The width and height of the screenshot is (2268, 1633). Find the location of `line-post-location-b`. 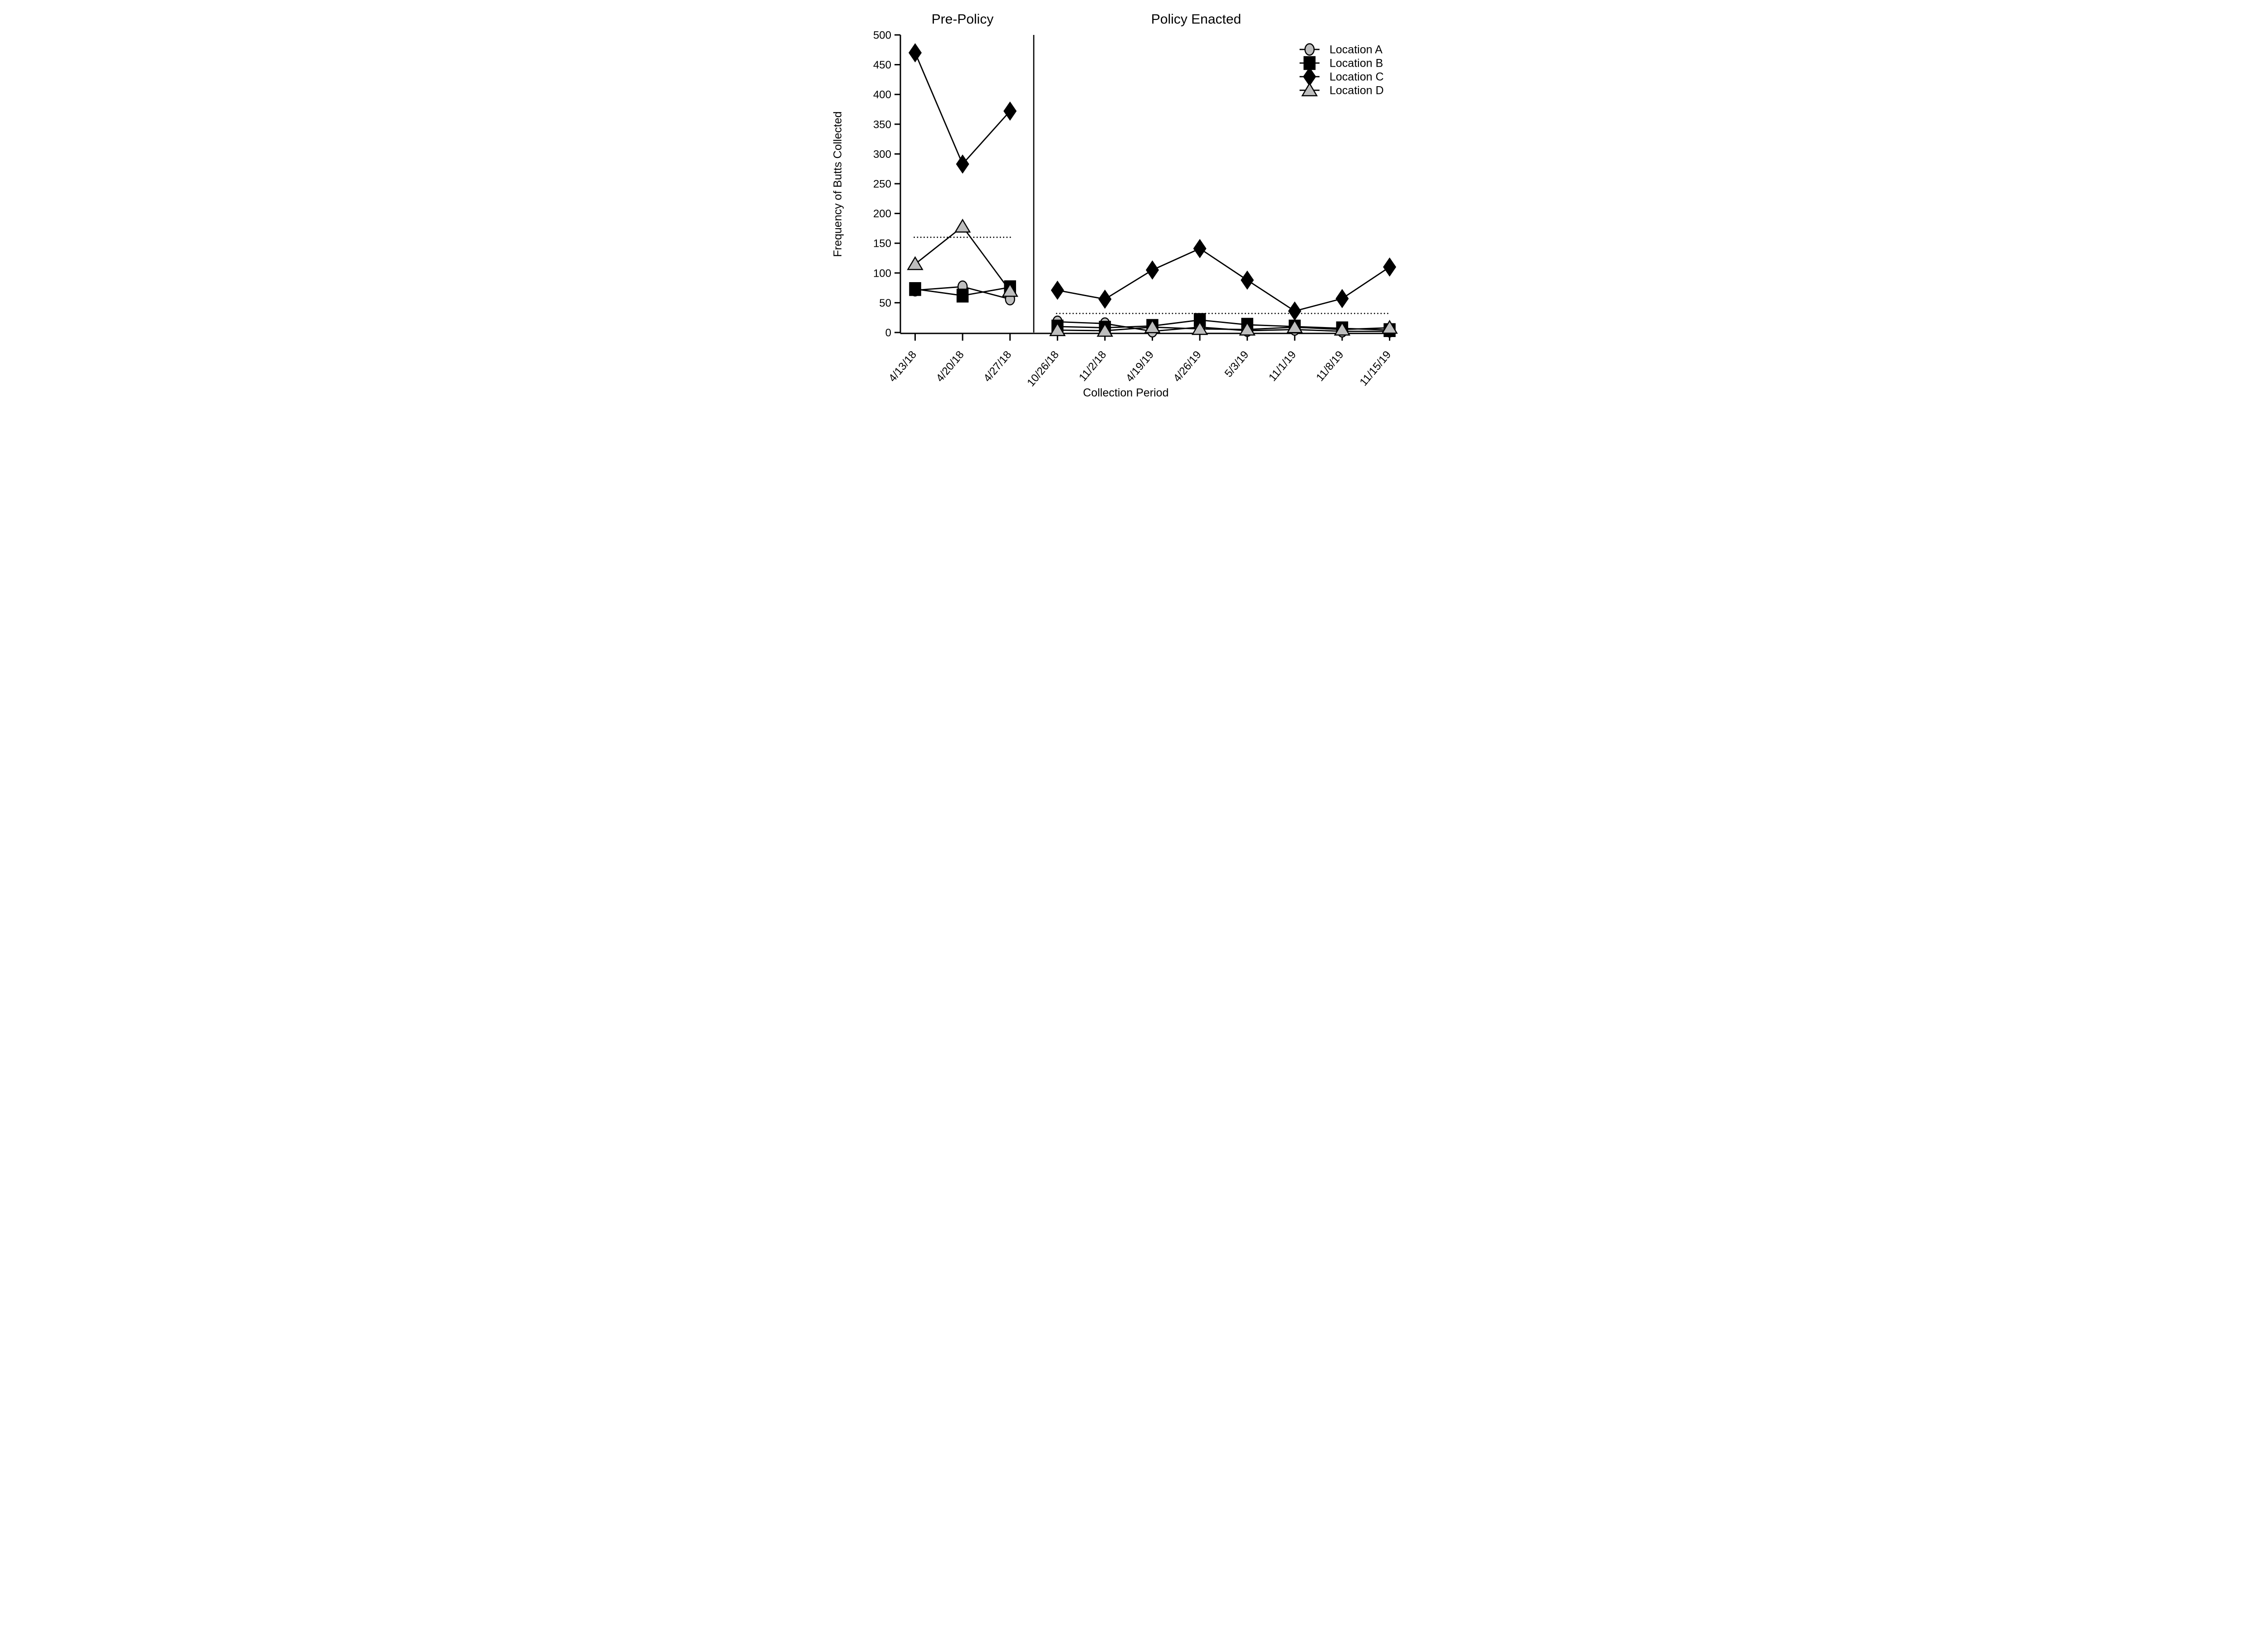

line-post-location-b is located at coordinates (1223, 325).